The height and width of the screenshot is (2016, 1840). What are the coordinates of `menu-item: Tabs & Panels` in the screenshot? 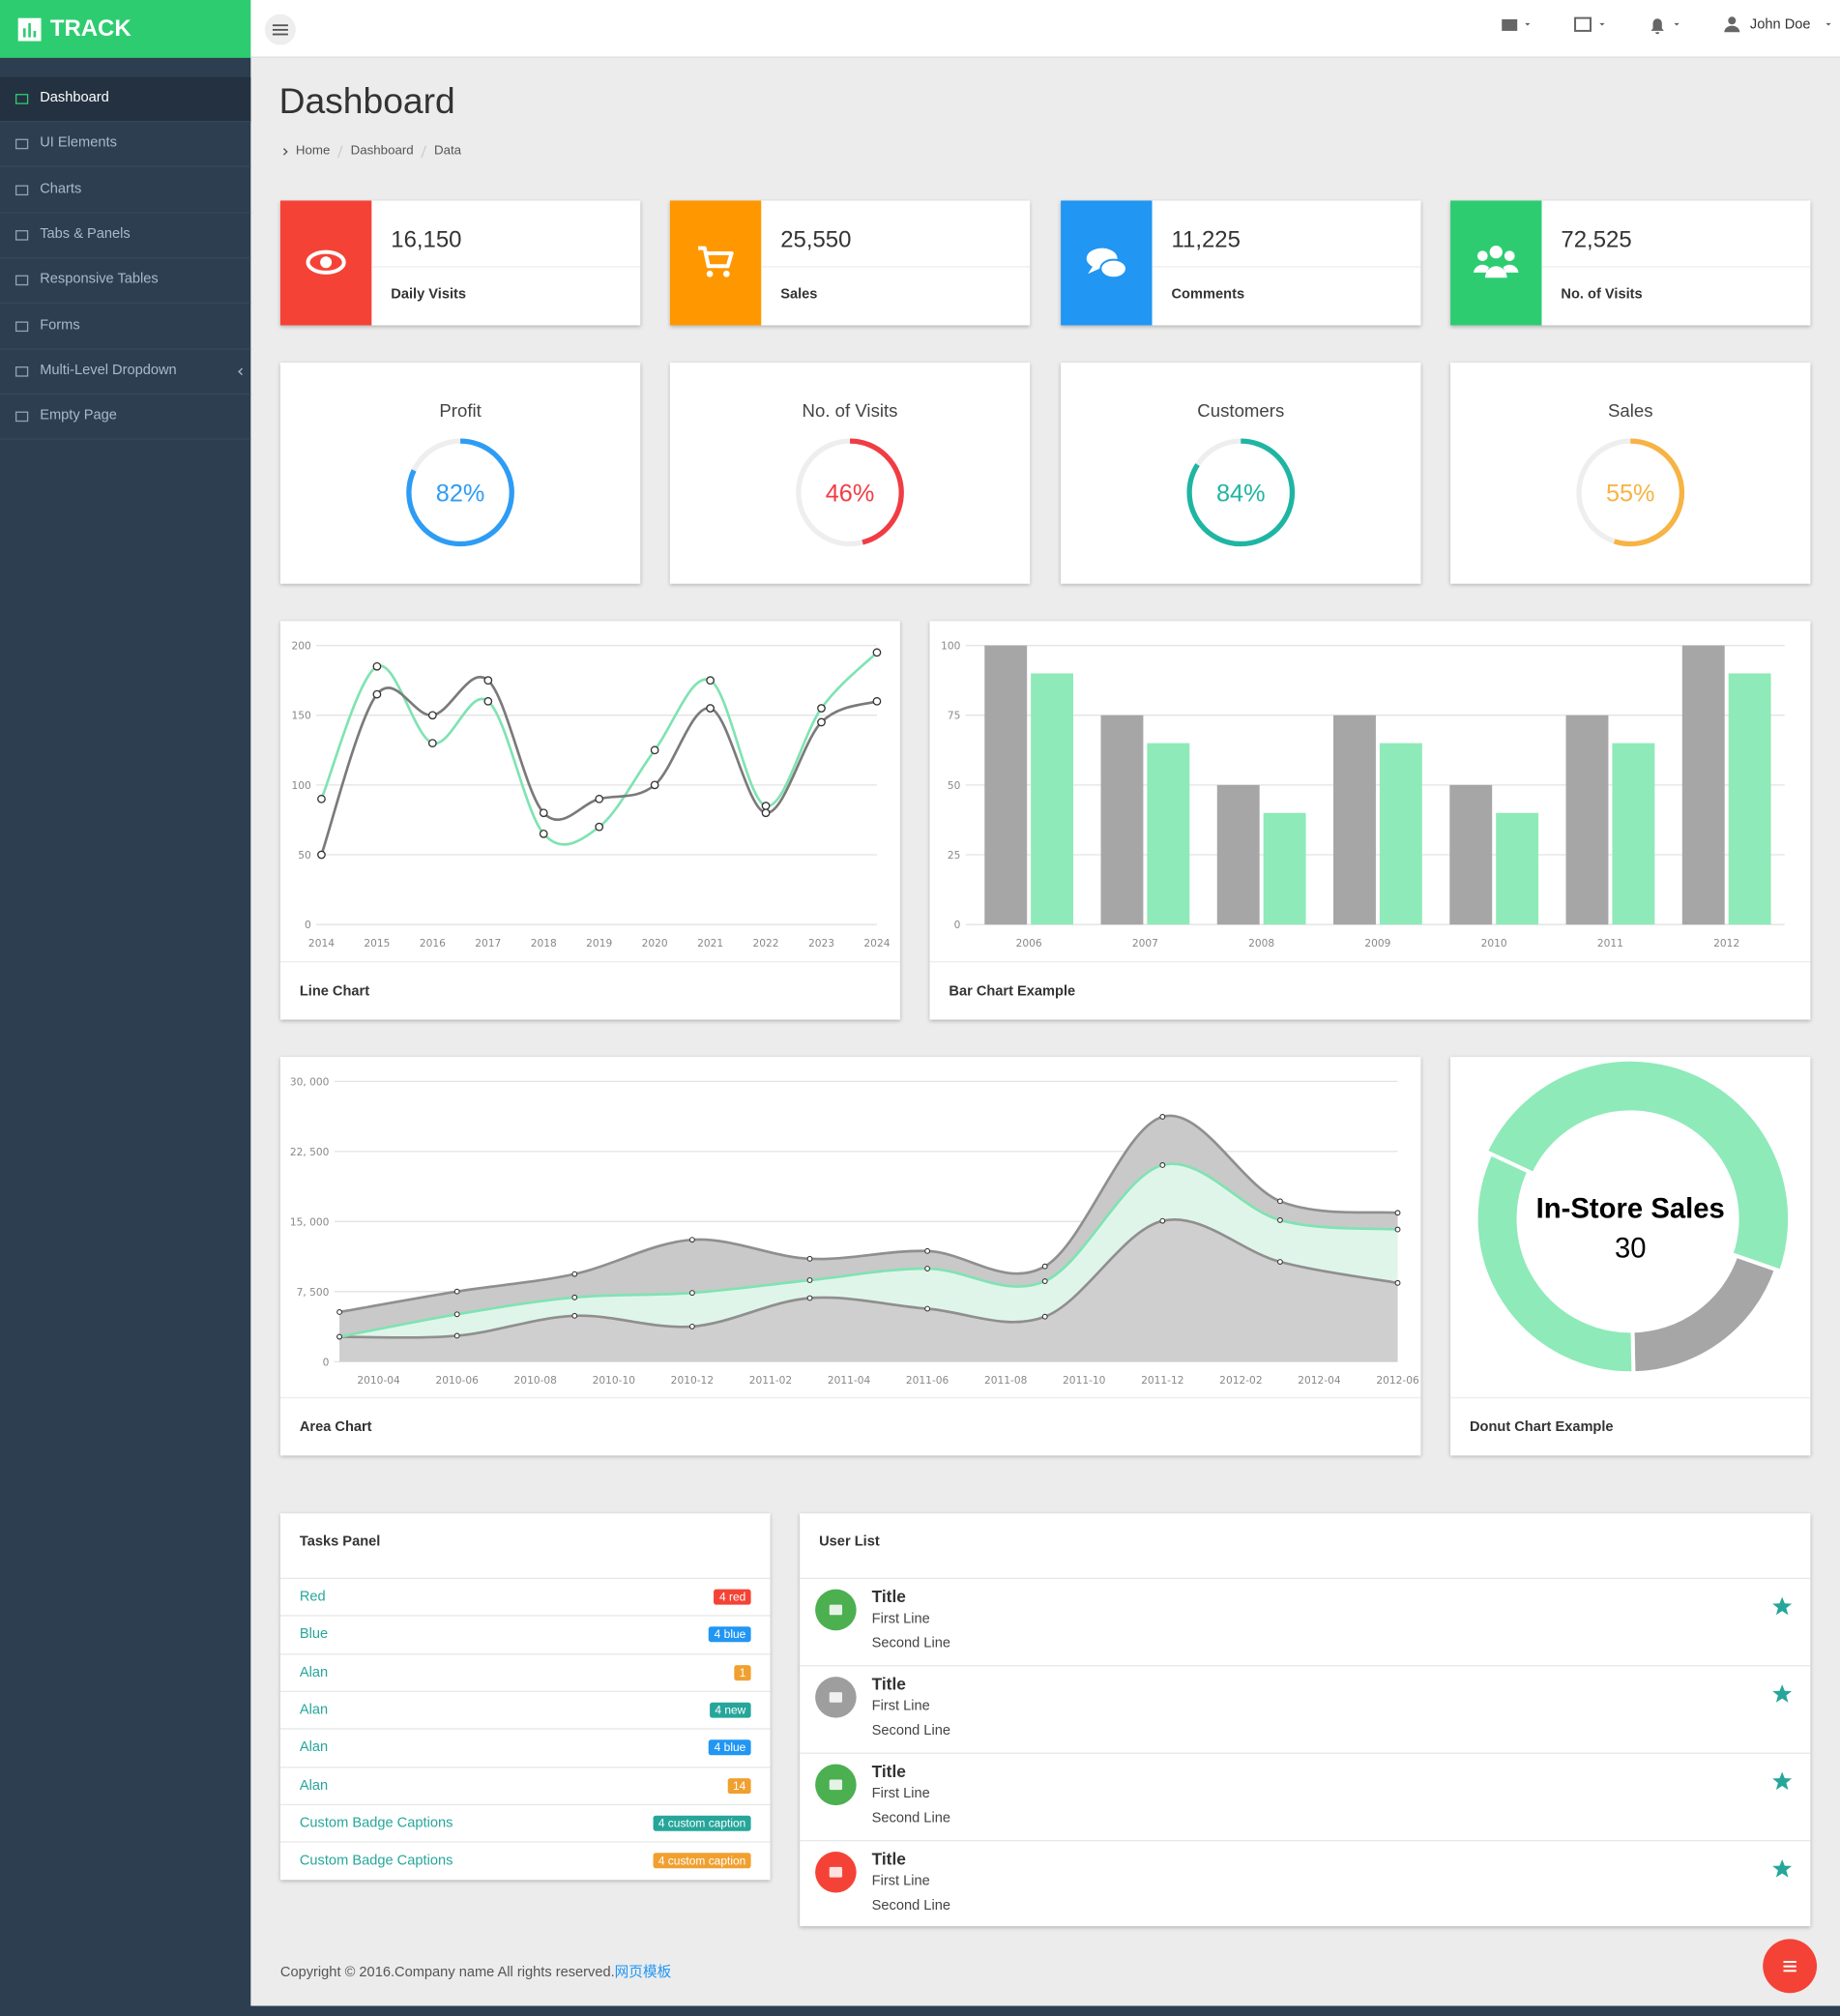 It's located at (125, 236).